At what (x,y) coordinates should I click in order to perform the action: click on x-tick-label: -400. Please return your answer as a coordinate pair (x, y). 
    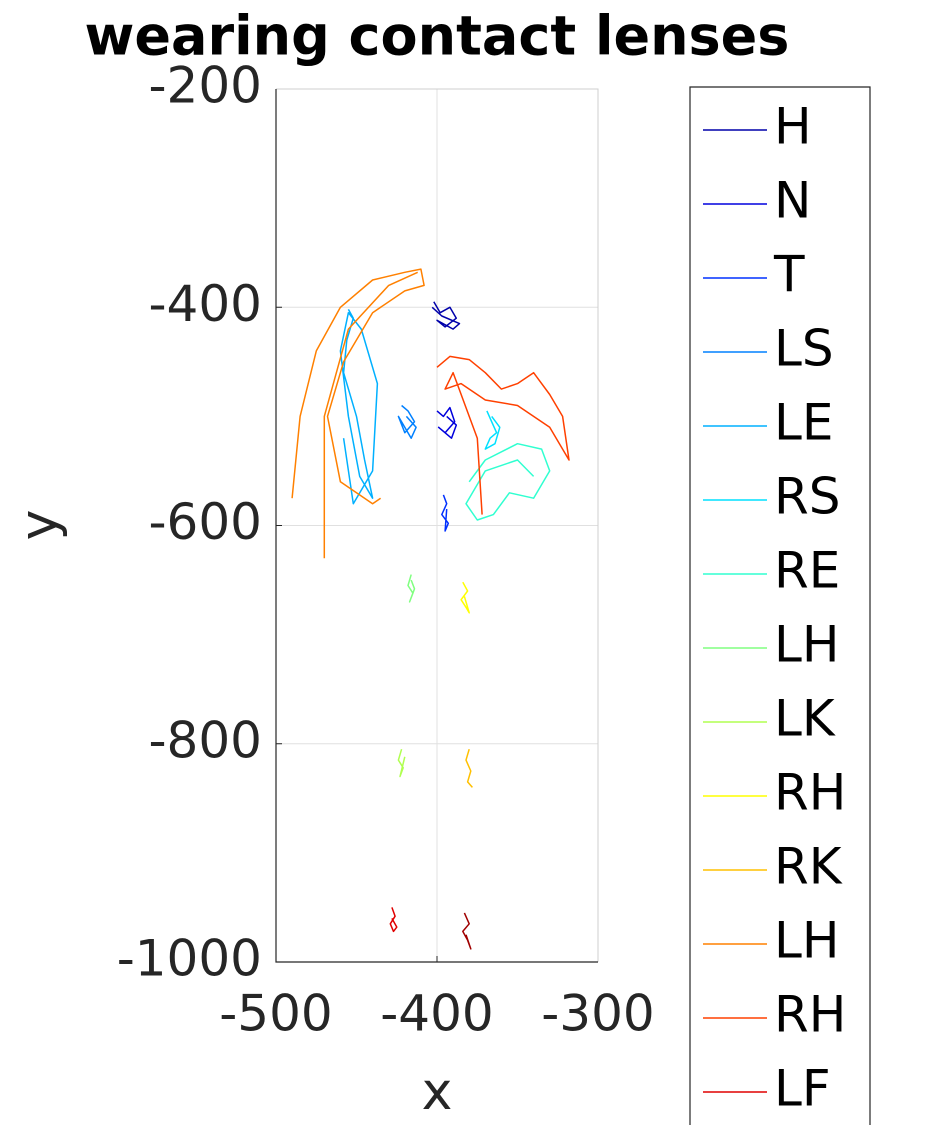
    Looking at the image, I should click on (436, 1014).